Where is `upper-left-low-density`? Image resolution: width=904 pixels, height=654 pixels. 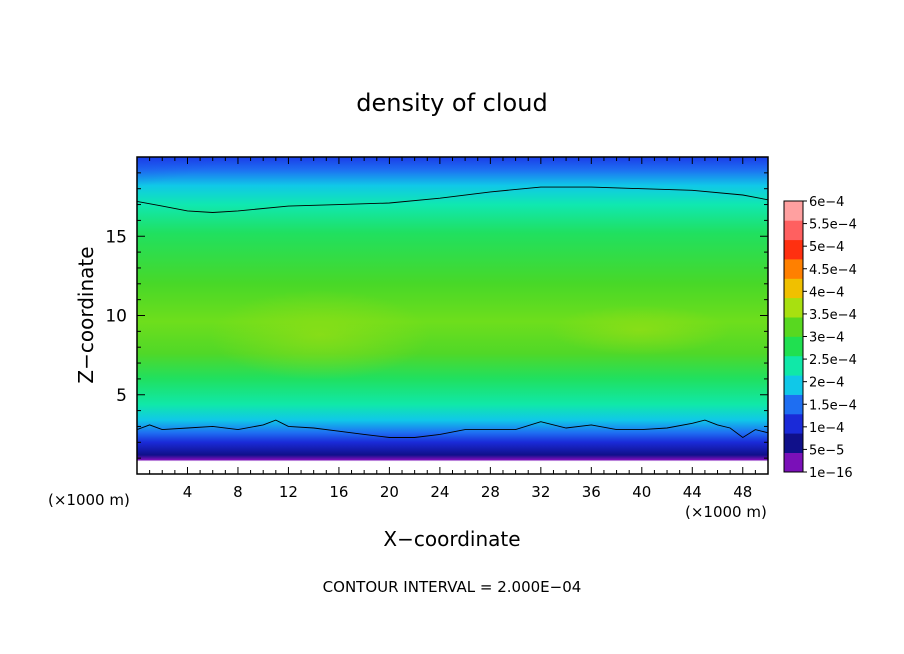
upper-left-low-density is located at coordinates (198, 177).